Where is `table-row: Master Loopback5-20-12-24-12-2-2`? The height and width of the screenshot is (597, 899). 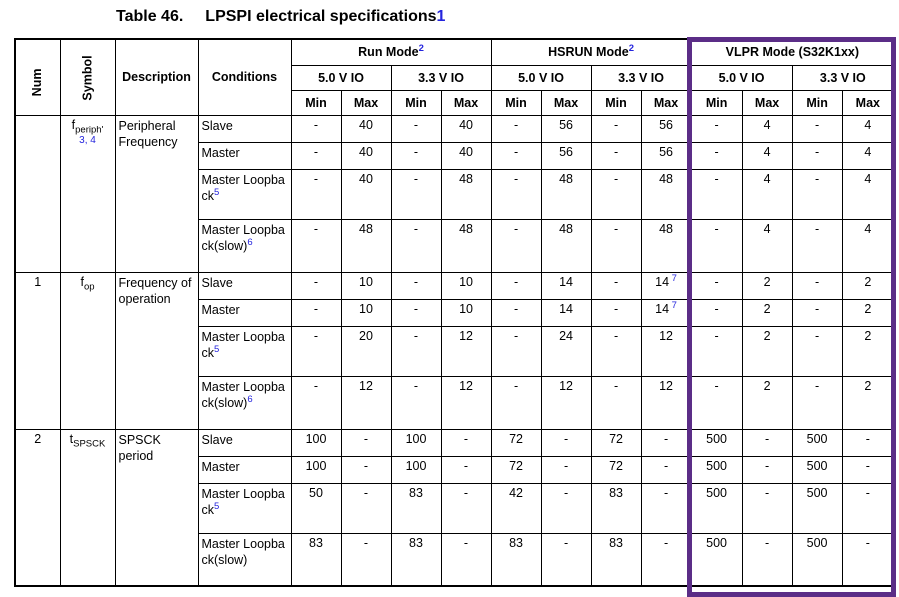
table-row: Master Loopback5-20-12-24-12-2-2 is located at coordinates (455, 351).